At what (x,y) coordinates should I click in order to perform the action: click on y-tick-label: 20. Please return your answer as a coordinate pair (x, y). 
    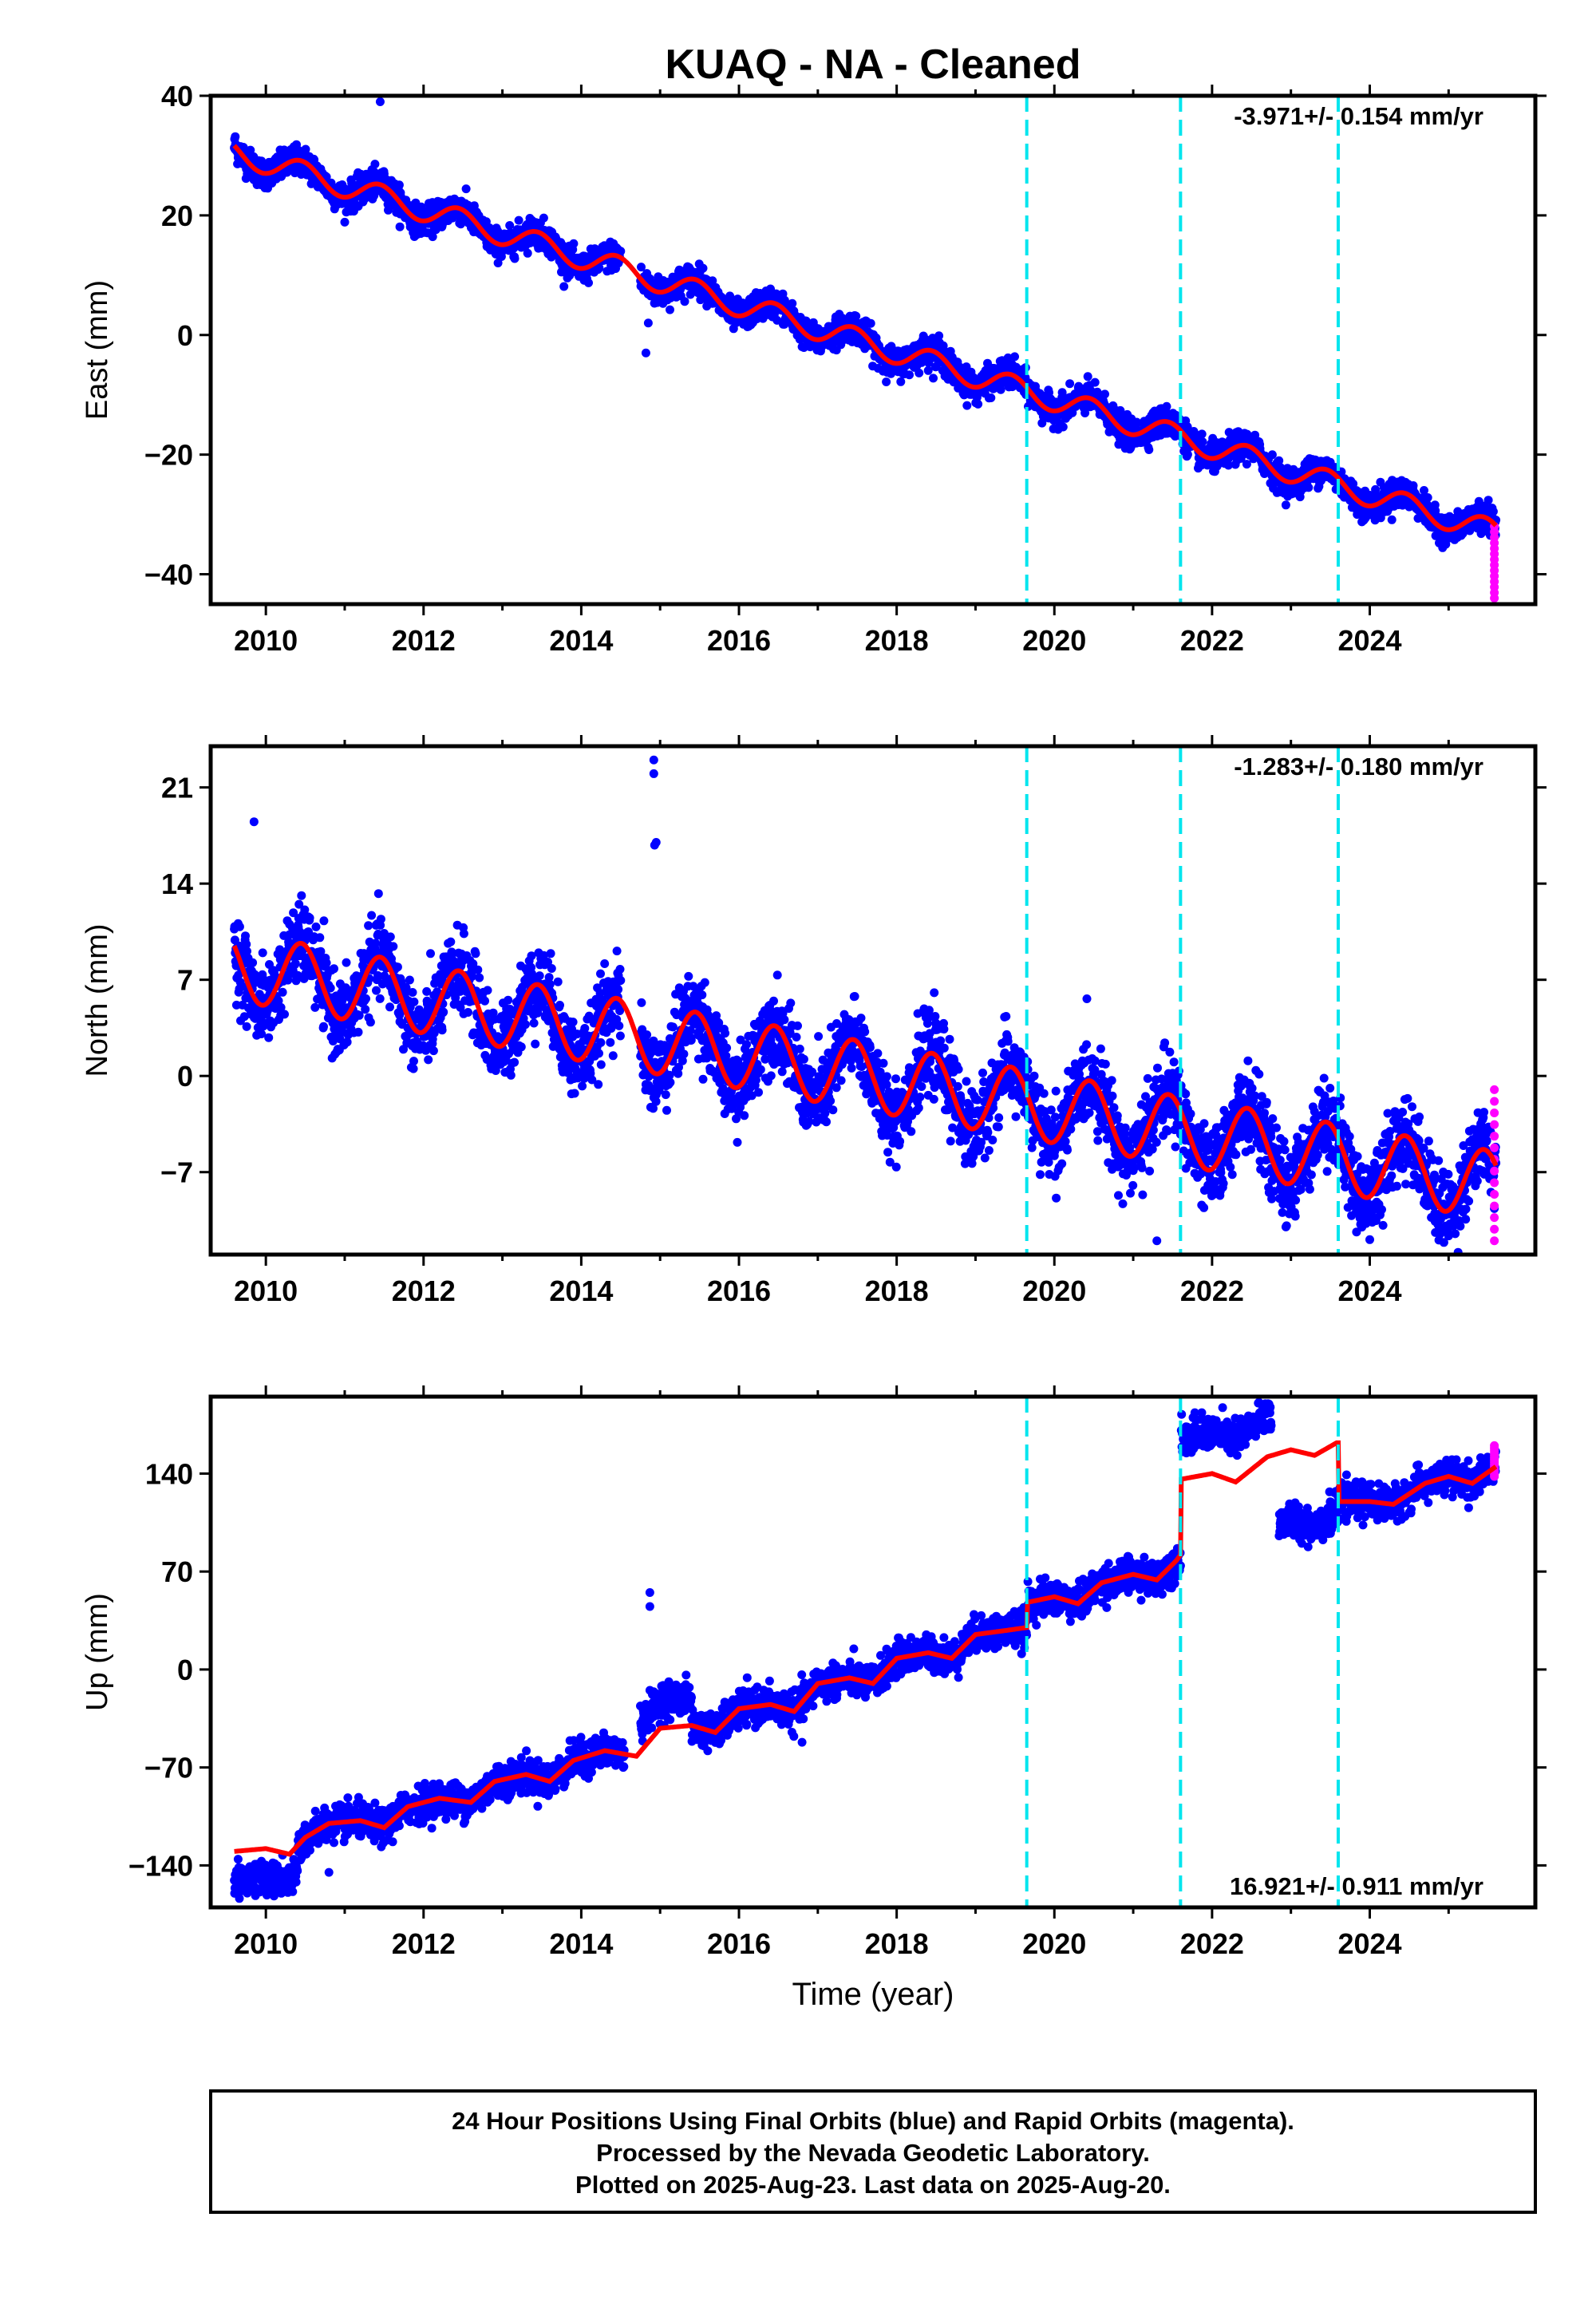
    Looking at the image, I should click on (177, 216).